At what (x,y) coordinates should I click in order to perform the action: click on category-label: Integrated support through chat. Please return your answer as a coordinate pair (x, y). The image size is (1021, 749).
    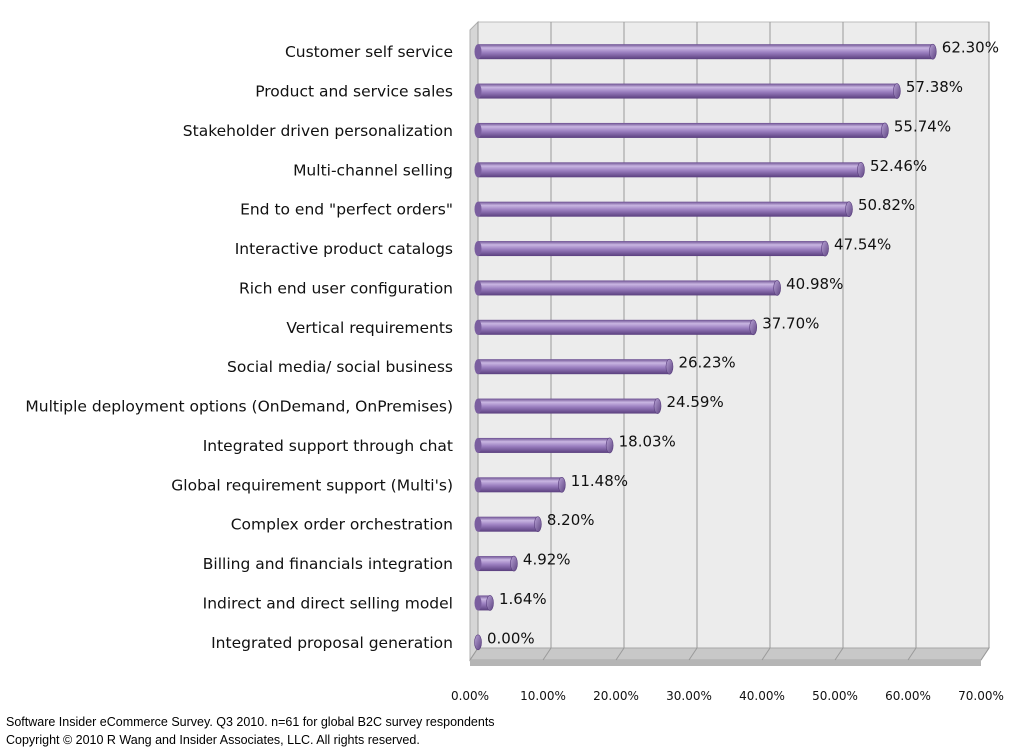
    Looking at the image, I should click on (328, 446).